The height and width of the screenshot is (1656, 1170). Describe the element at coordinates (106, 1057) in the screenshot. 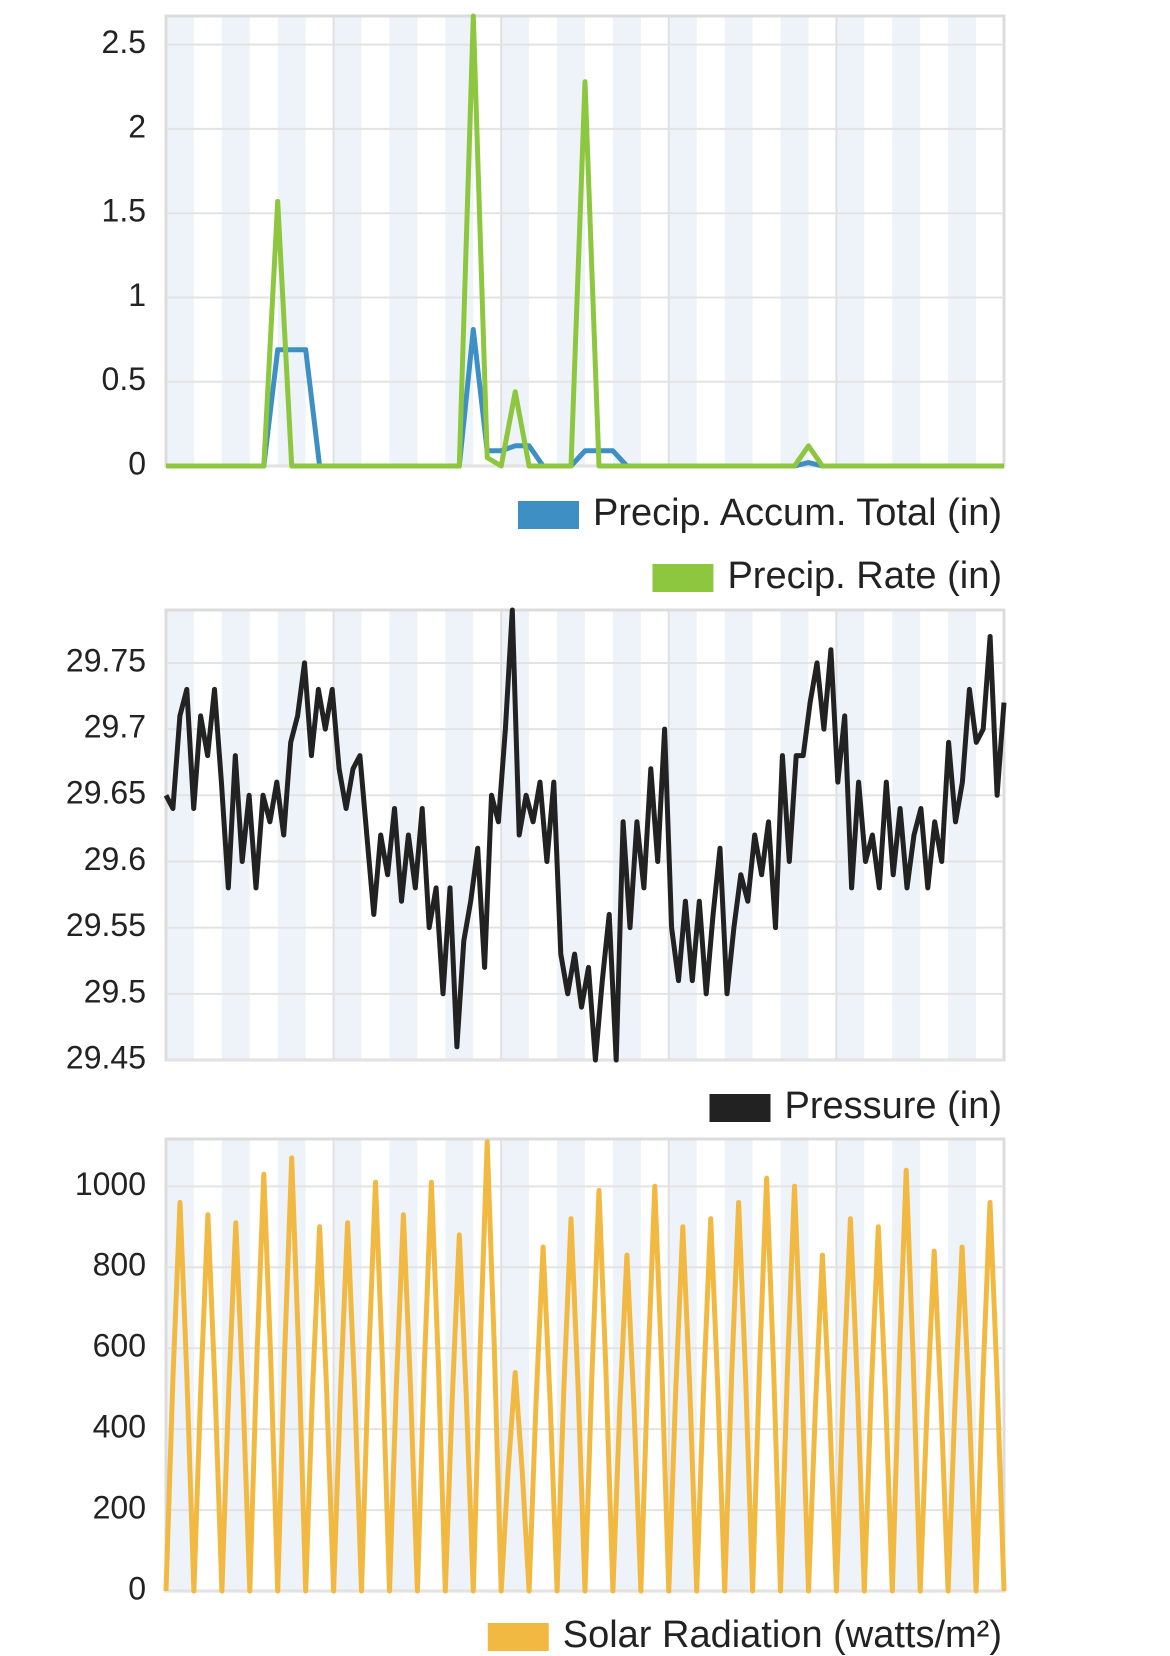

I see `y-tick-label: 29.45` at that location.